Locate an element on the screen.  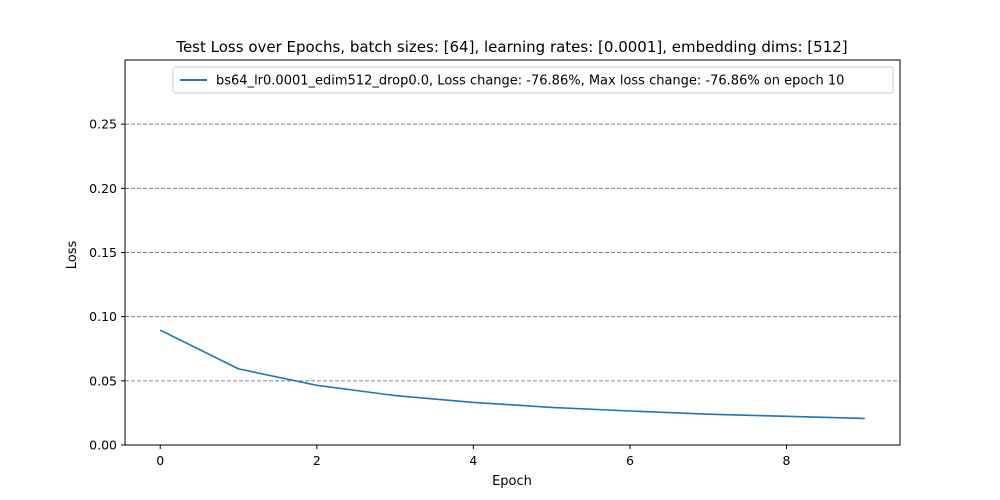
y-tick-label: 0.00 is located at coordinates (103, 445).